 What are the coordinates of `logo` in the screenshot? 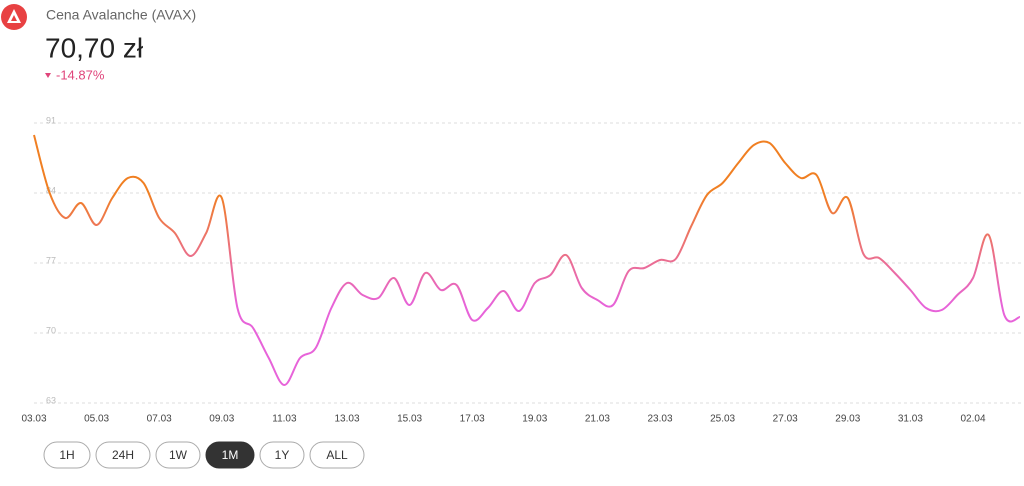 It's located at (14, 17).